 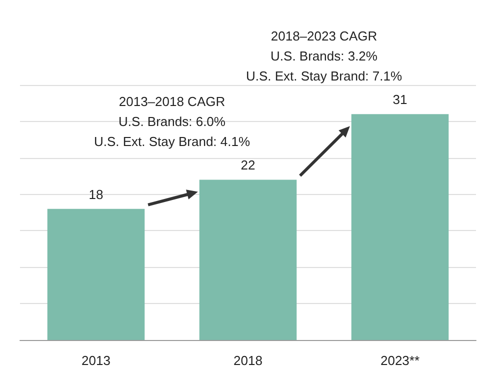 What do you see at coordinates (248, 360) in the screenshot?
I see `x-tick-label: 2018` at bounding box center [248, 360].